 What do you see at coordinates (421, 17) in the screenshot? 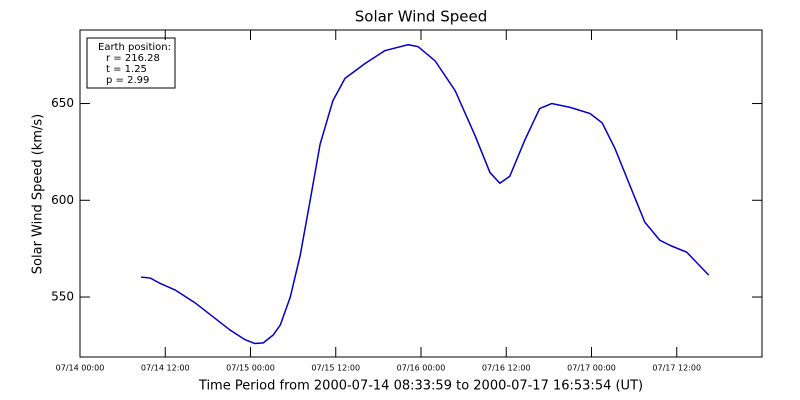
I see `chart-title: Solar Wind Speed` at bounding box center [421, 17].